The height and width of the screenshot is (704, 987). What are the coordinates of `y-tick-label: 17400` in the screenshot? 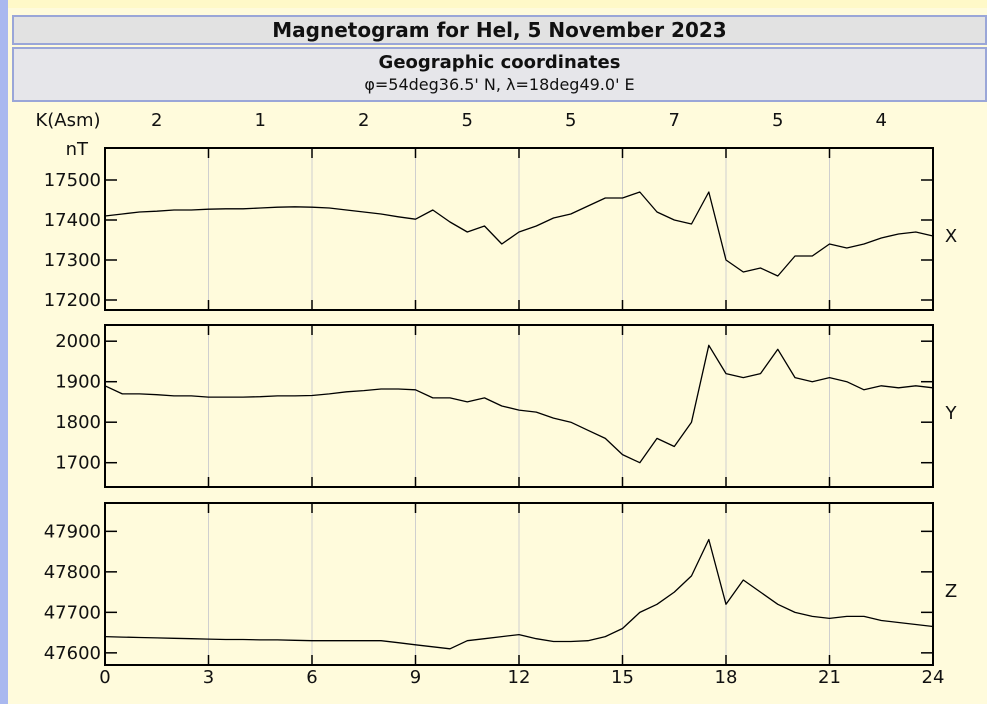 It's located at (72, 220).